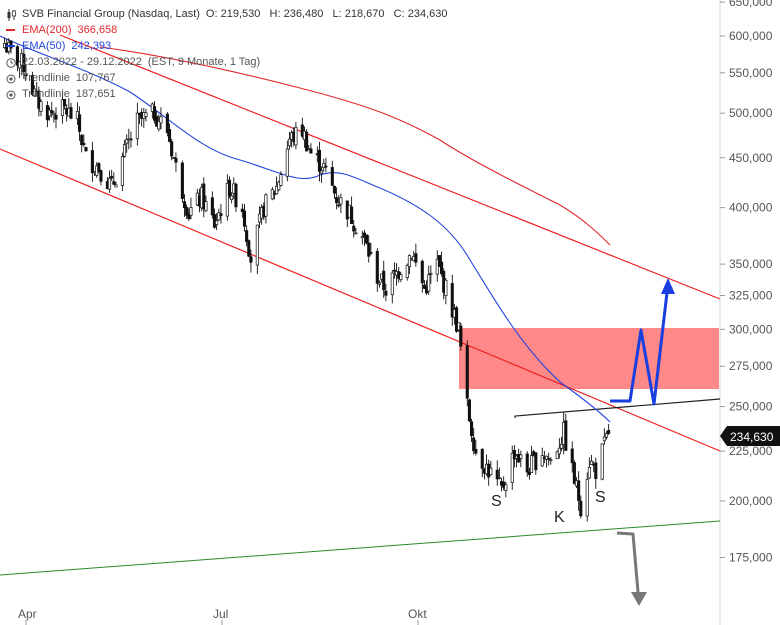  Describe the element at coordinates (751, 501) in the screenshot. I see `y-tick-label: 200,000` at that location.